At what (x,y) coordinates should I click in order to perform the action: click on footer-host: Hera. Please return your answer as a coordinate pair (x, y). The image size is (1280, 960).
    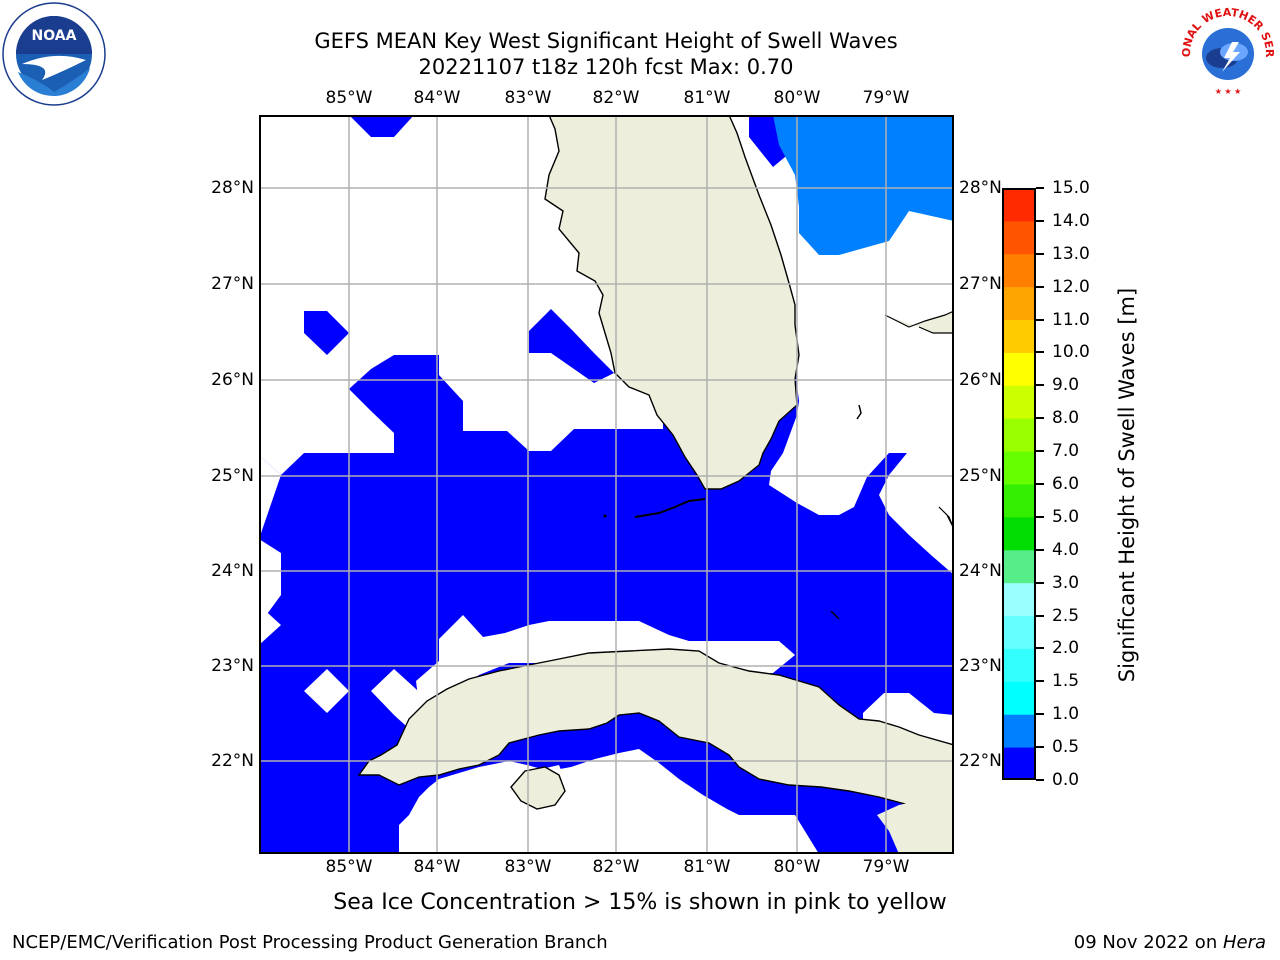
    Looking at the image, I should click on (1244, 942).